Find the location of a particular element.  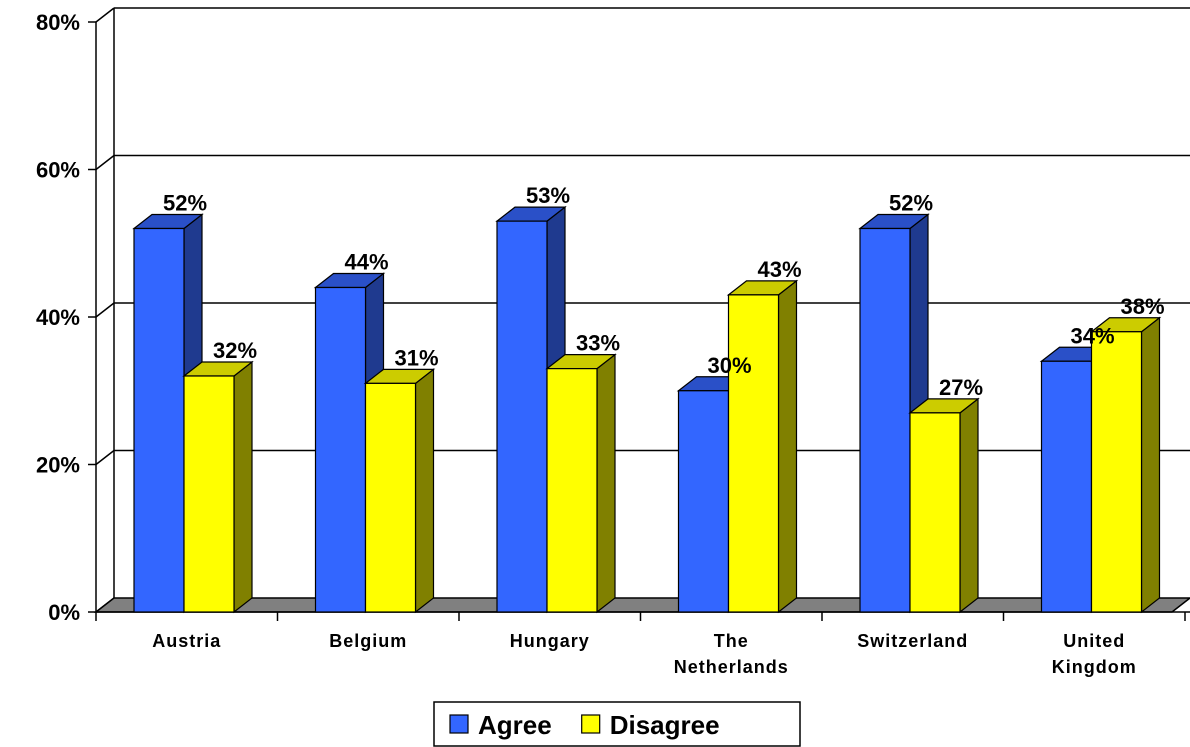

data-label-disagree-belgium: 31% is located at coordinates (416, 357).